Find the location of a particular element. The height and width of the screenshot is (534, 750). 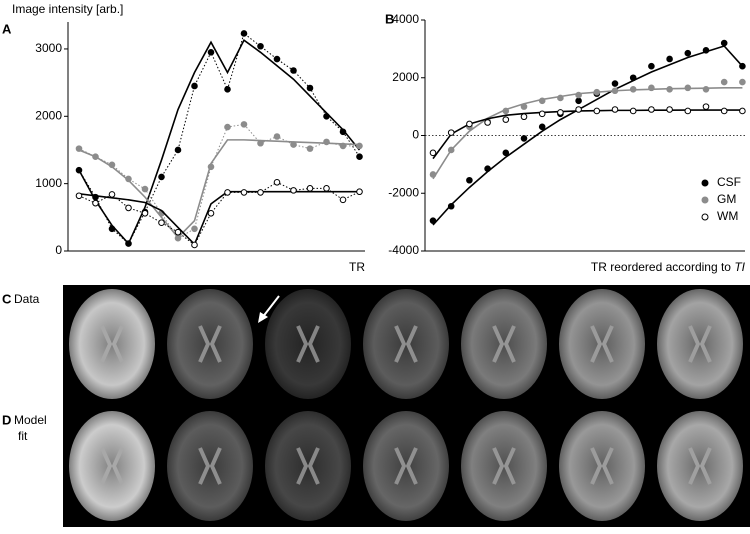

panel-label: C is located at coordinates (7, 298).